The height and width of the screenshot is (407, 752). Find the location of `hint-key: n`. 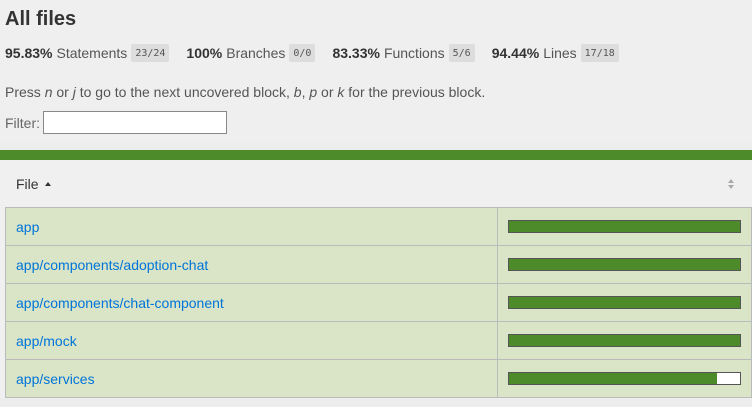

hint-key: n is located at coordinates (48, 92).